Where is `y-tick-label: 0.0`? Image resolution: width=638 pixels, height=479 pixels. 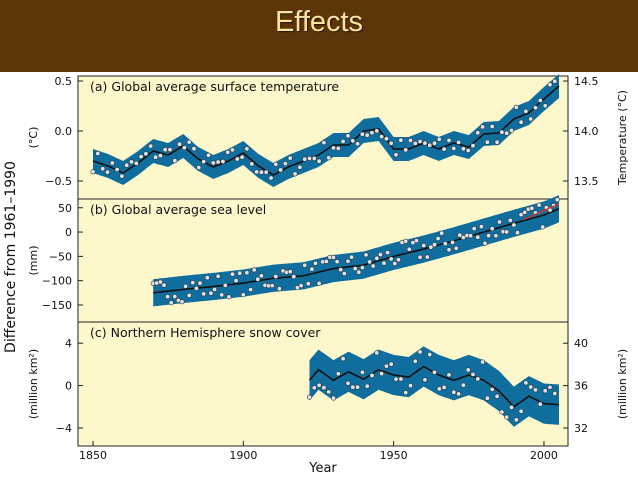 y-tick-label: 0.0 is located at coordinates (64, 131).